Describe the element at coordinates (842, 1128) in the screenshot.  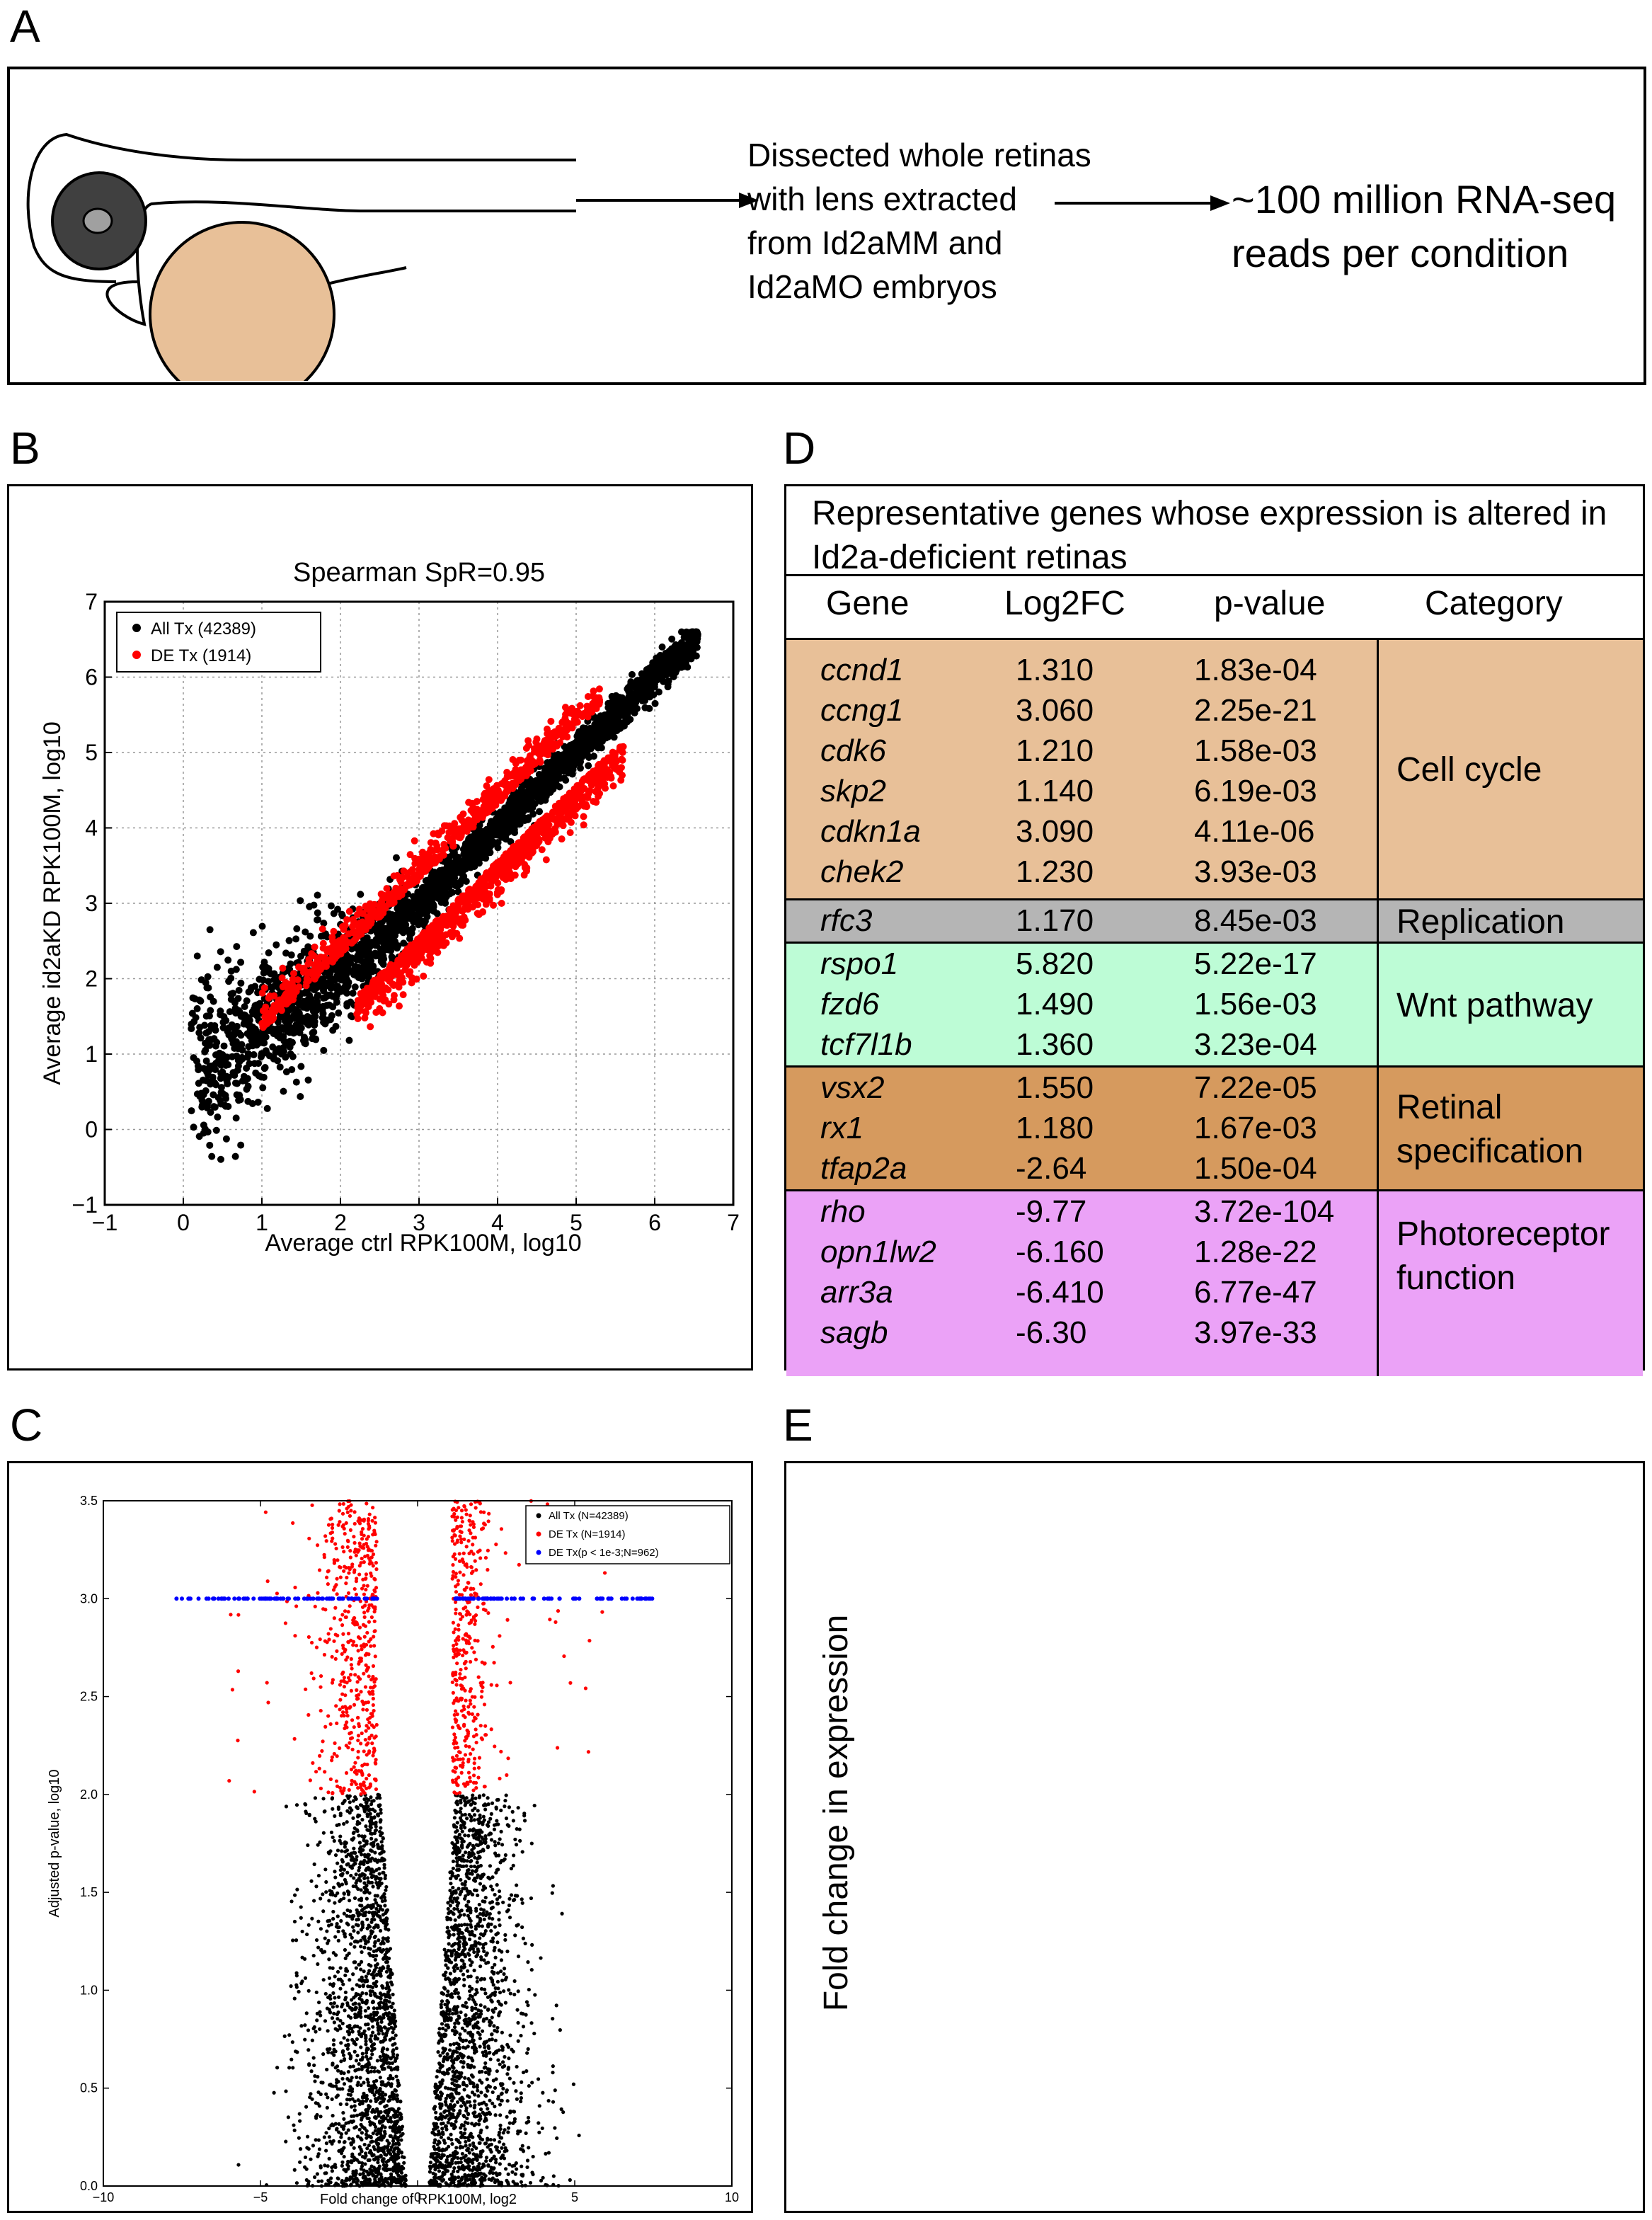
I see `gene-name: rx1` at that location.